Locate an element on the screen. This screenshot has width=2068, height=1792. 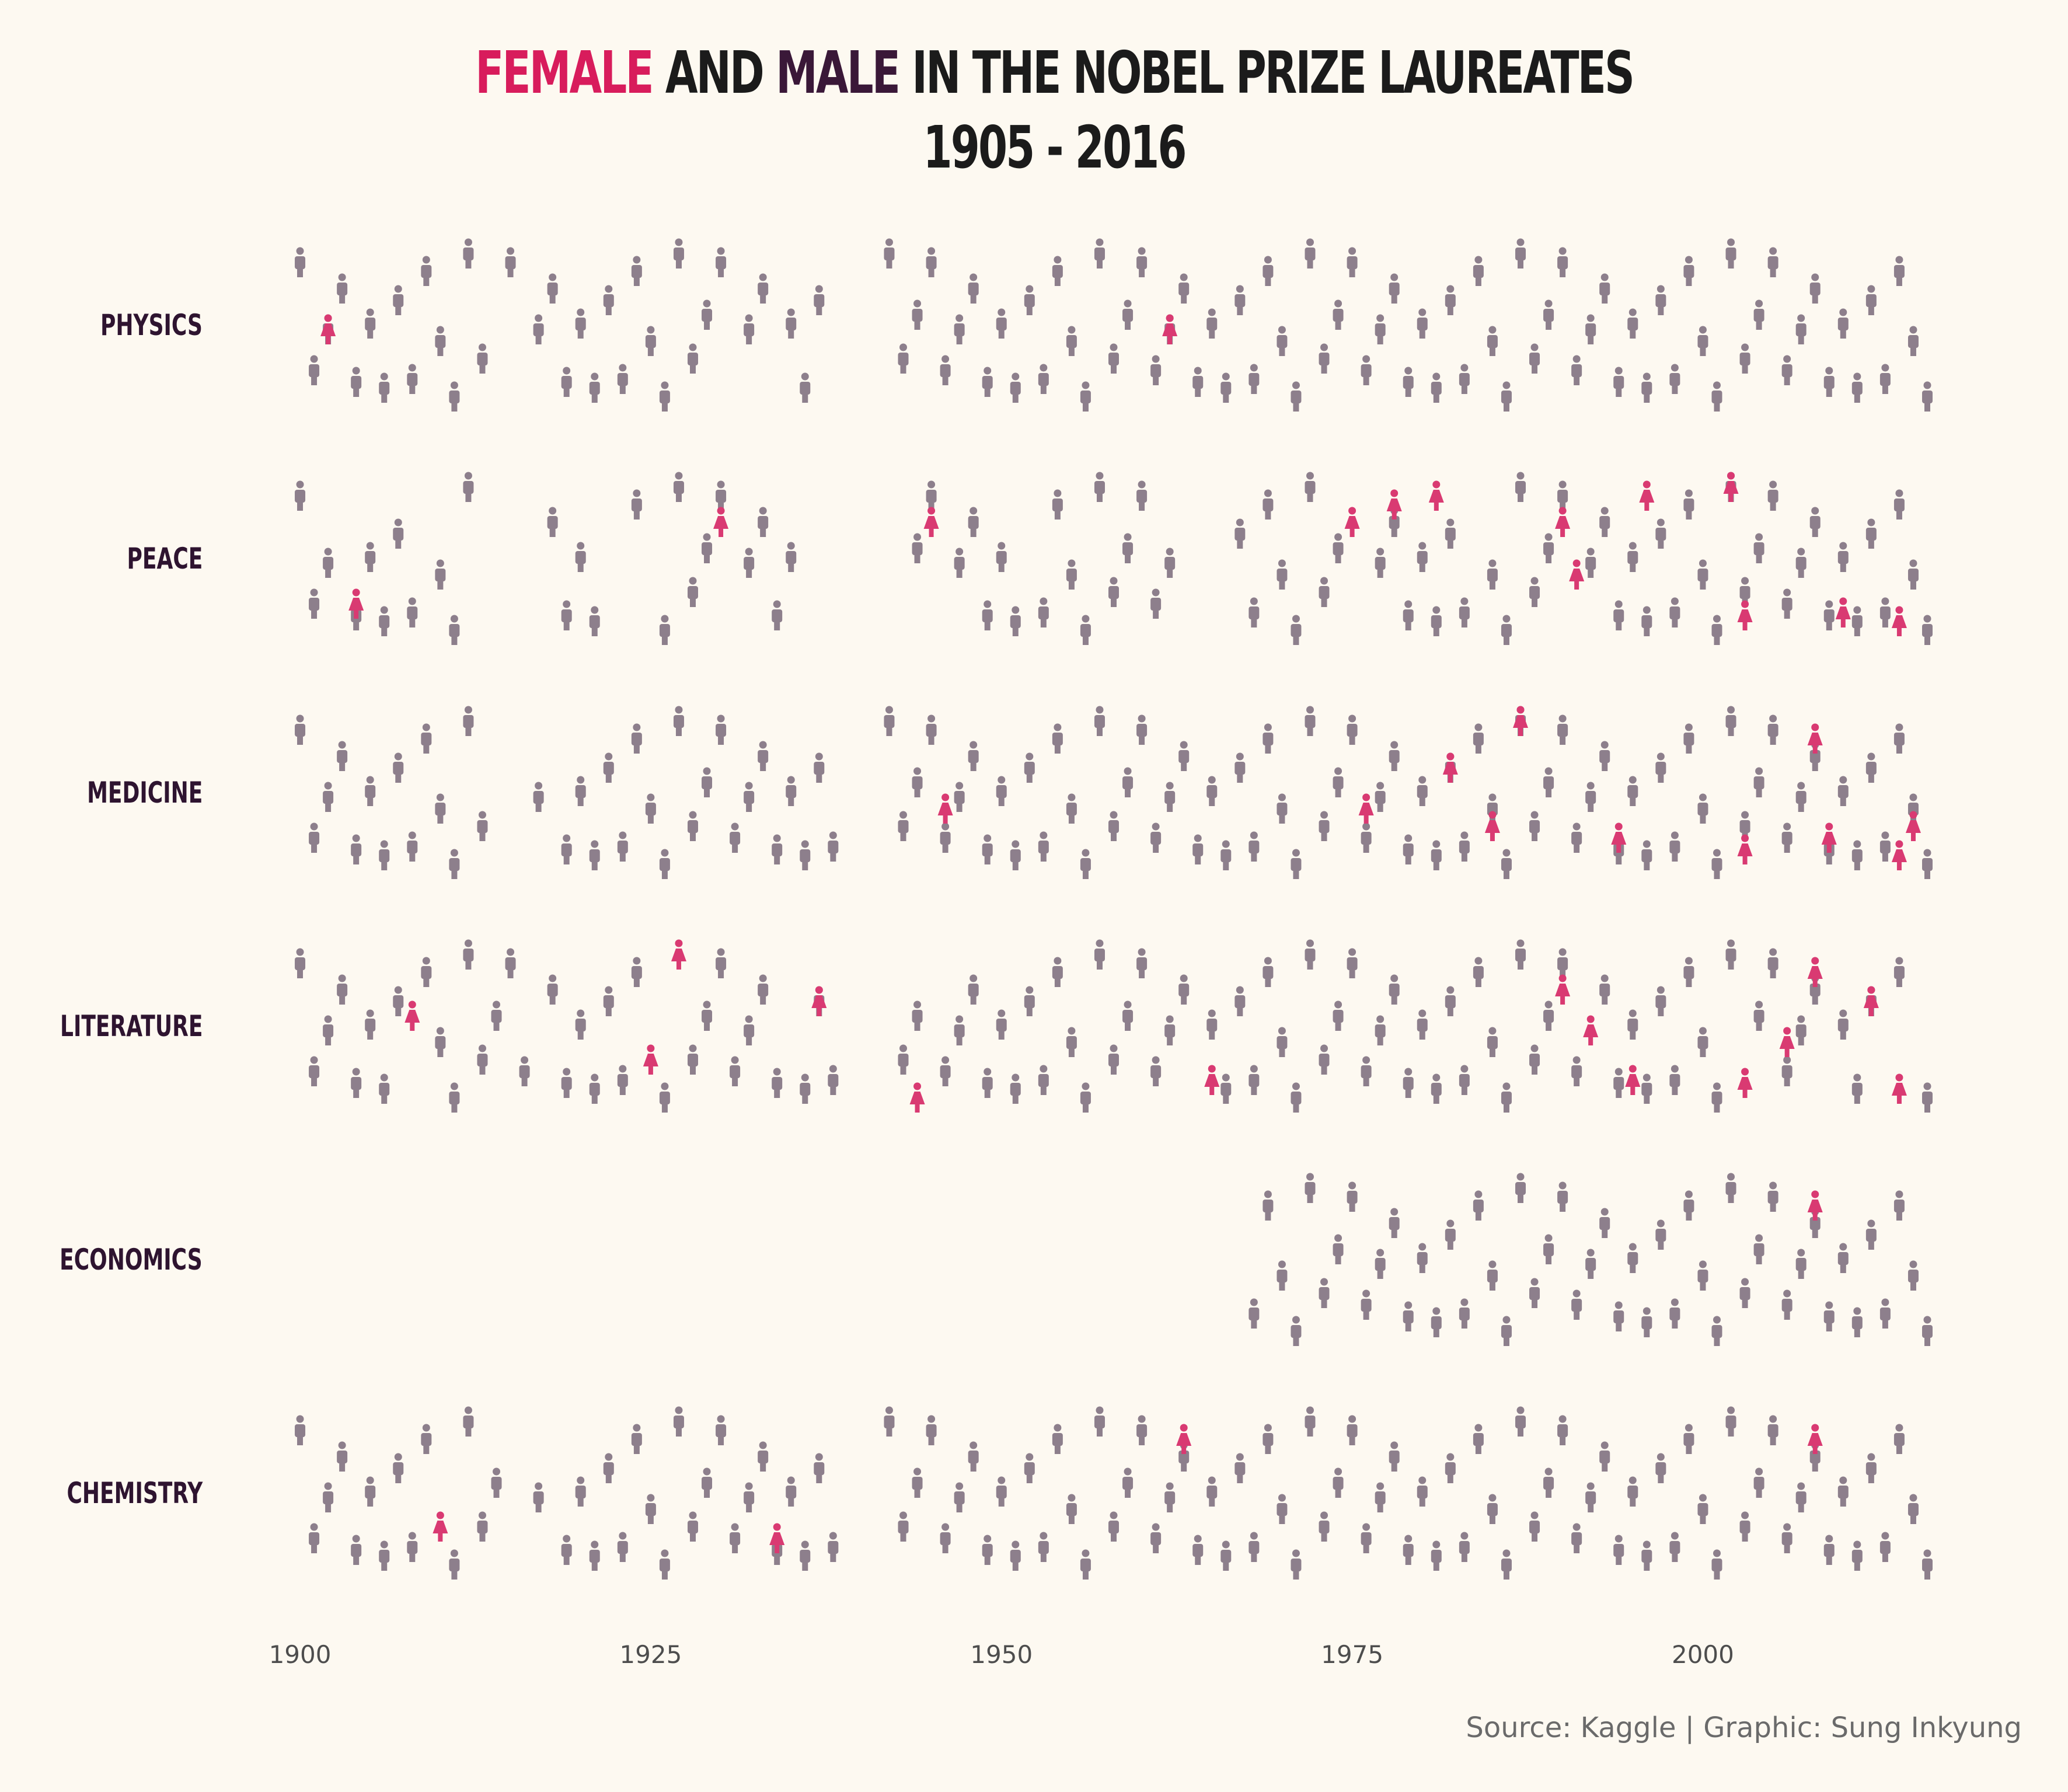
category-label: PHYSICS is located at coordinates (151, 325).